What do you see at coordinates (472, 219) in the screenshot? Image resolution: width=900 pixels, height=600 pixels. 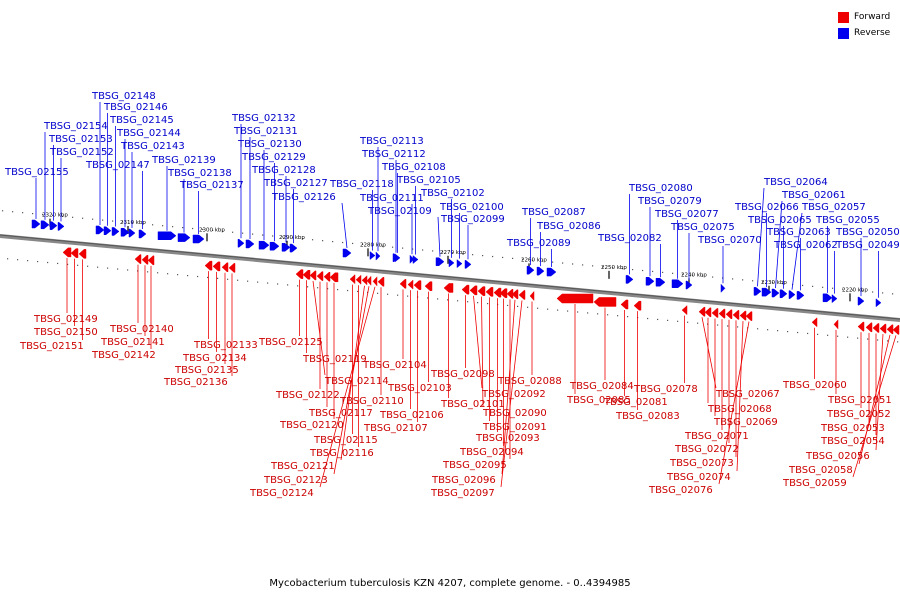 I see `reverse-gene-label: TBSG_02099` at bounding box center [472, 219].